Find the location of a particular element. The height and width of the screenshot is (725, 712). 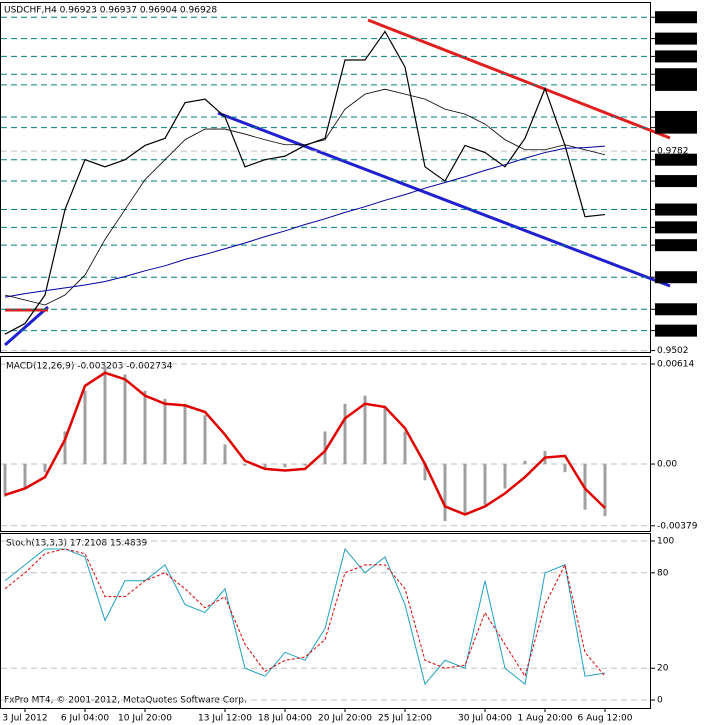

y-tick-label: 100 is located at coordinates (665, 541).